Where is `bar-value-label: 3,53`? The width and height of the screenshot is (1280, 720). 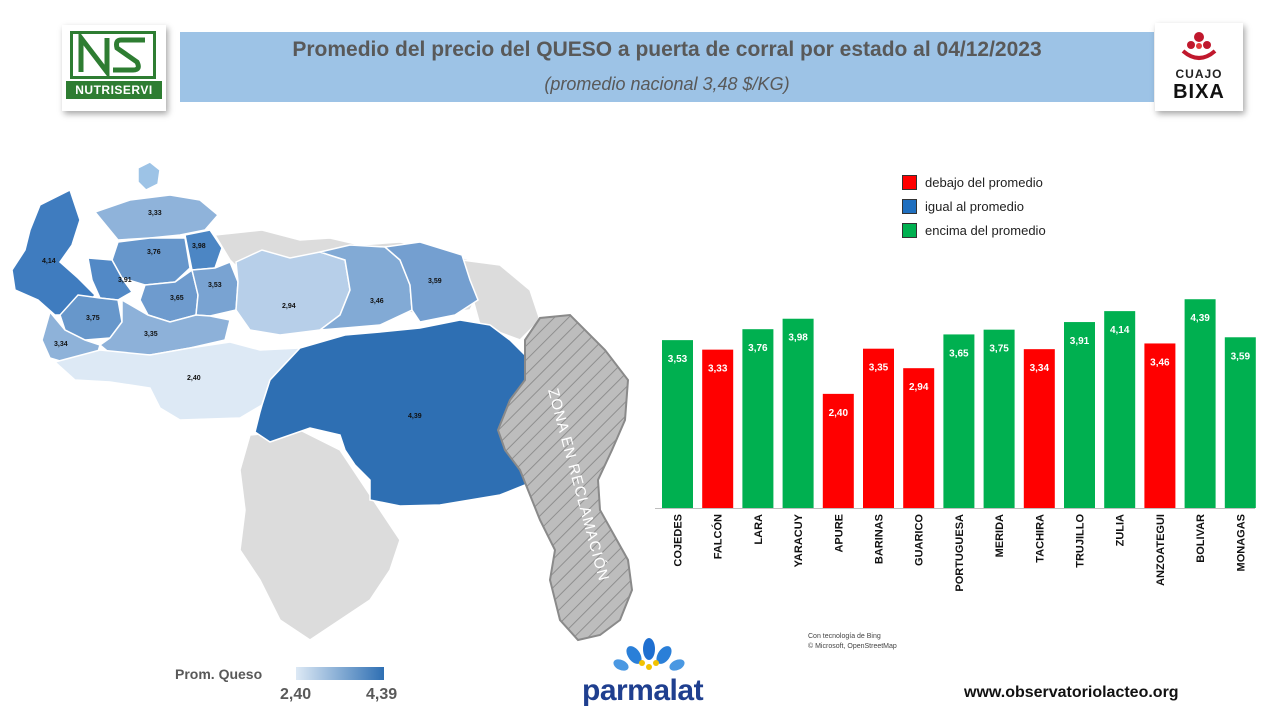
bar-value-label: 3,53 is located at coordinates (678, 359).